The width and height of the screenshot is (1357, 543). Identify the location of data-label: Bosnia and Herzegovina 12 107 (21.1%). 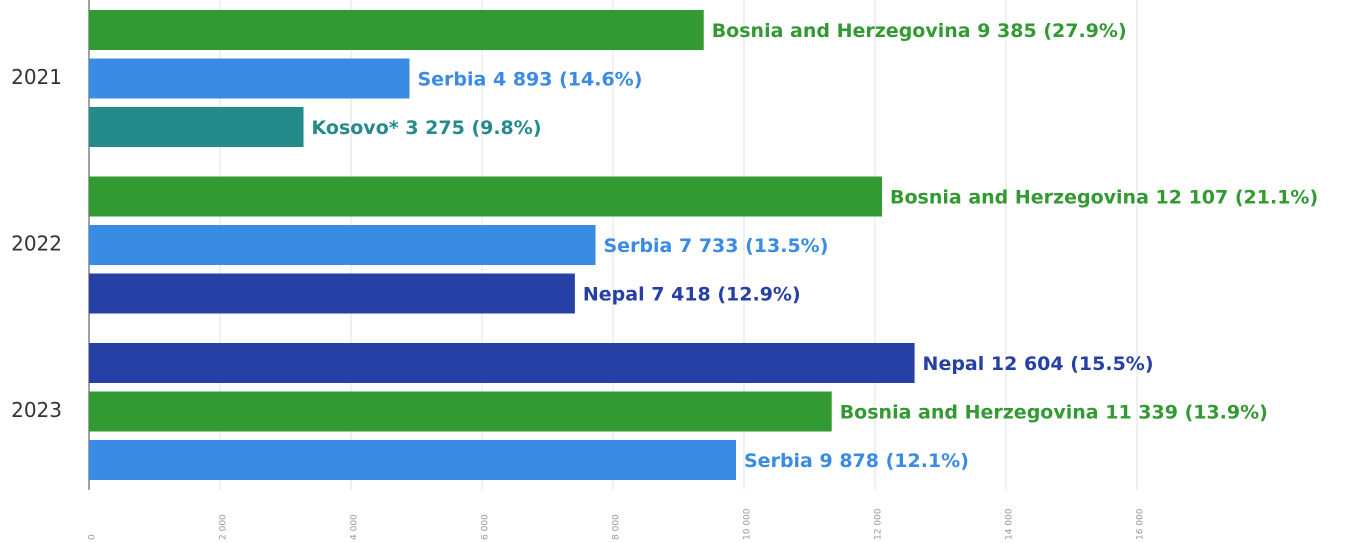
(1104, 197).